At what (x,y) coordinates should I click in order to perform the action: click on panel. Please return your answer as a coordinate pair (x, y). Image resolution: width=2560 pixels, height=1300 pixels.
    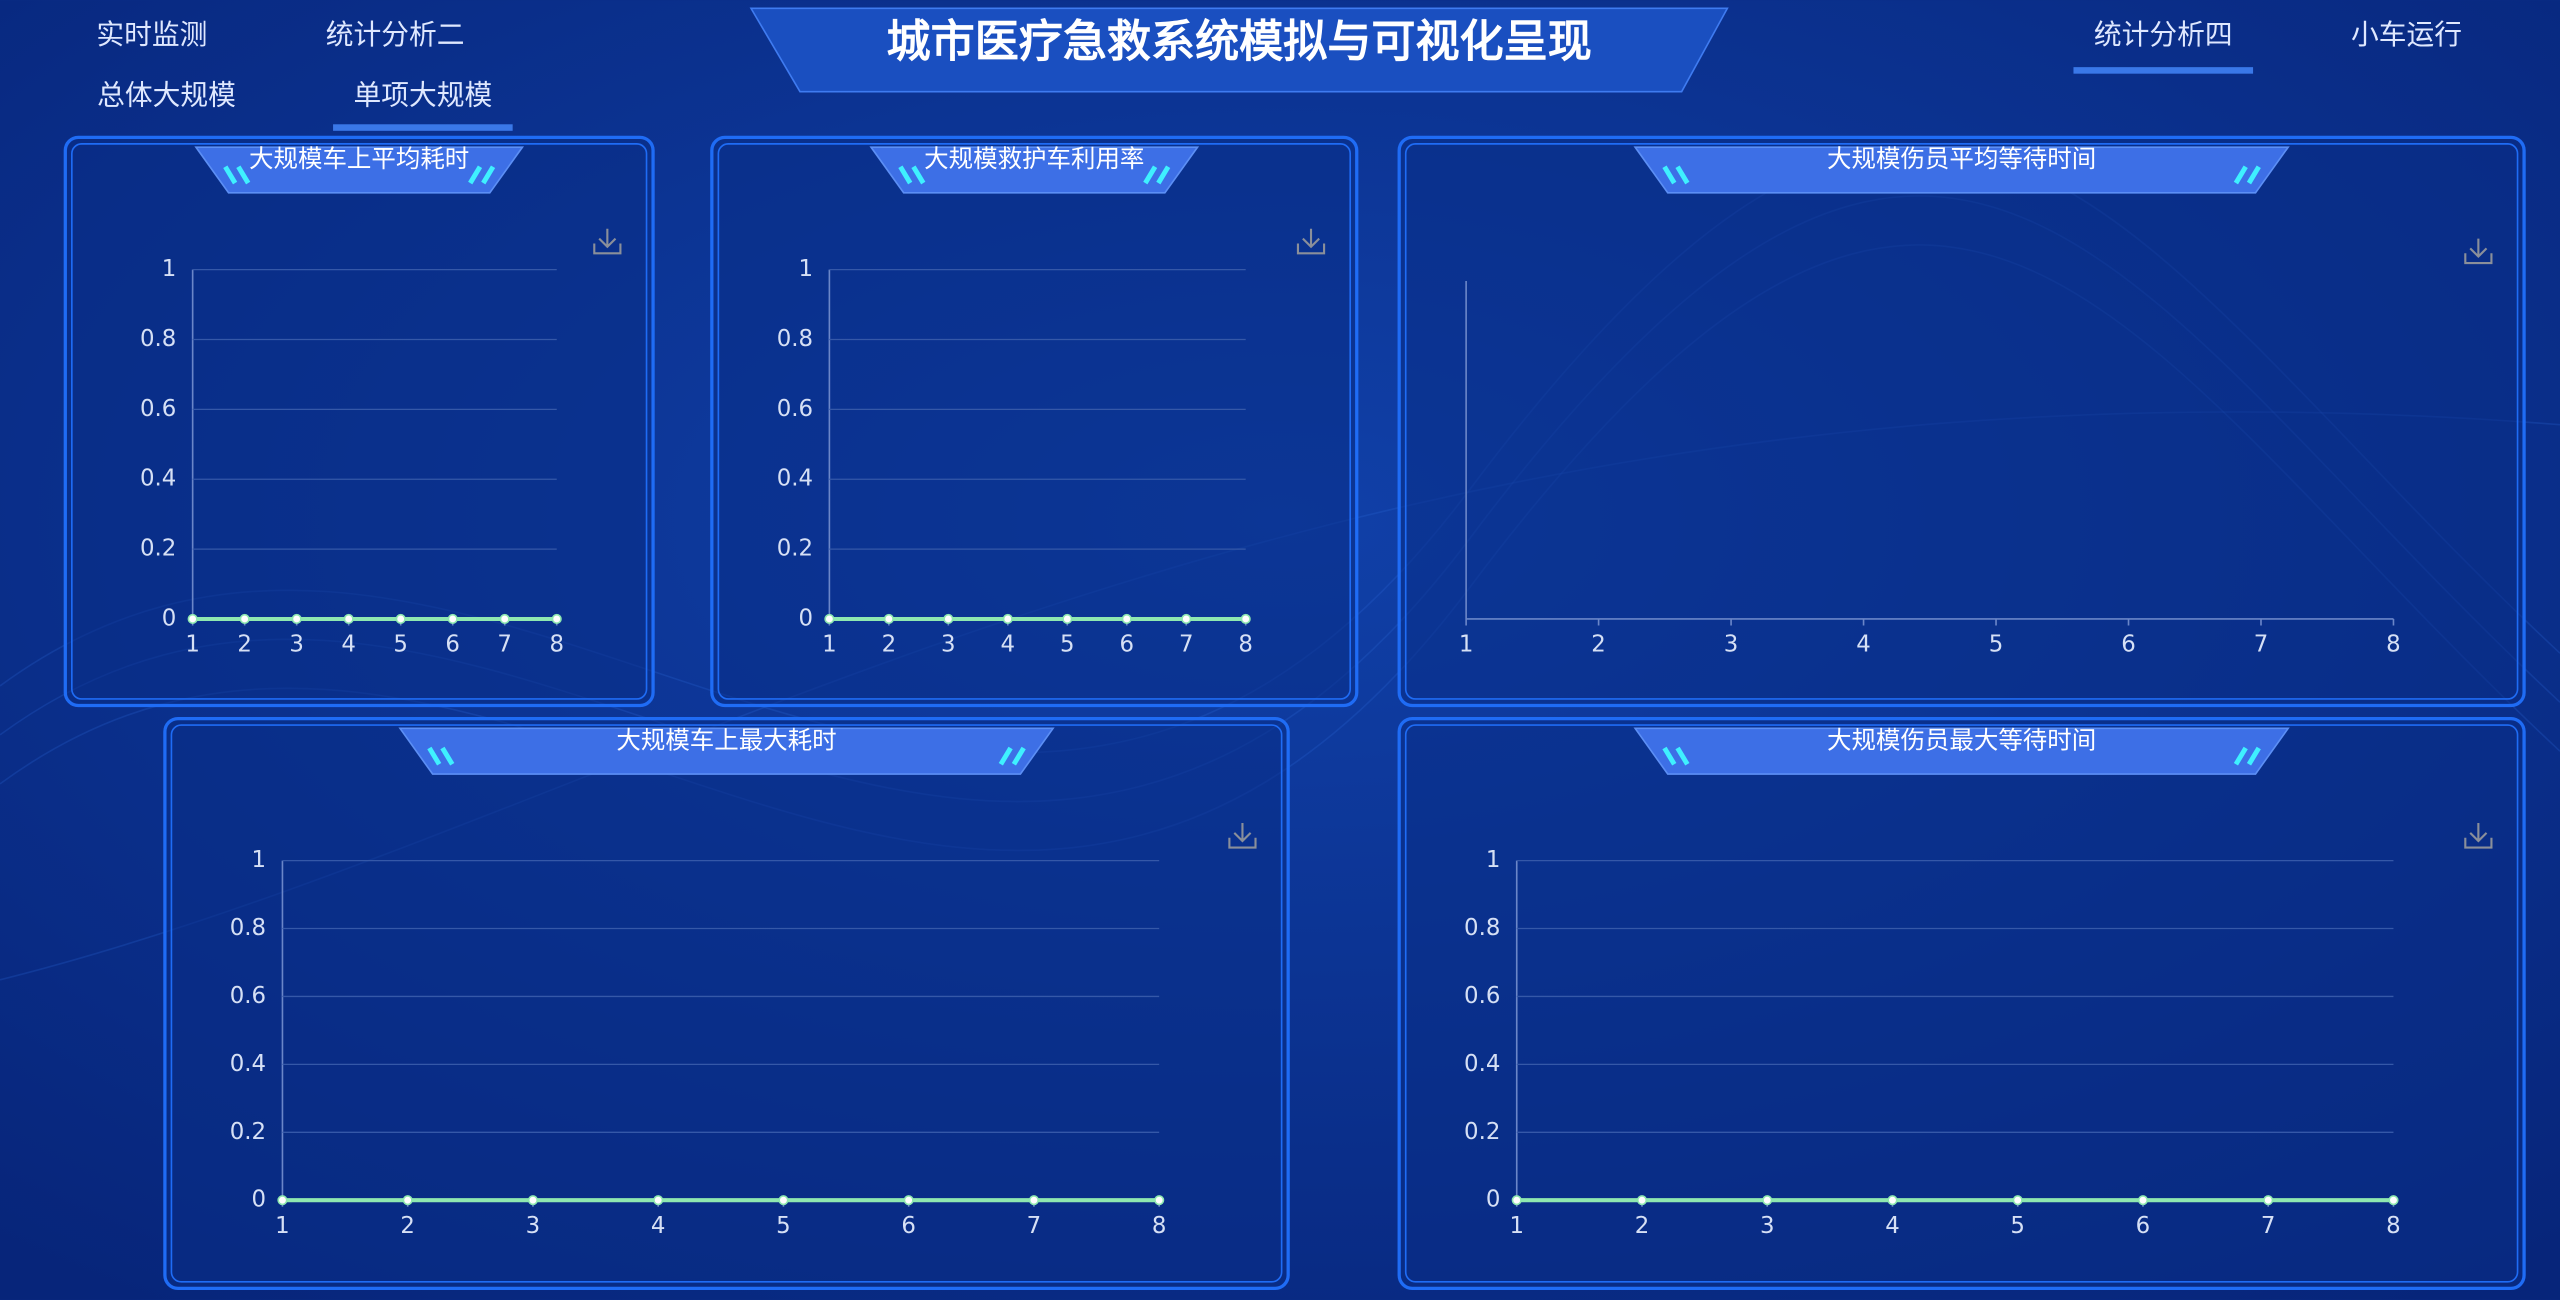
    Looking at the image, I should click on (1034, 421).